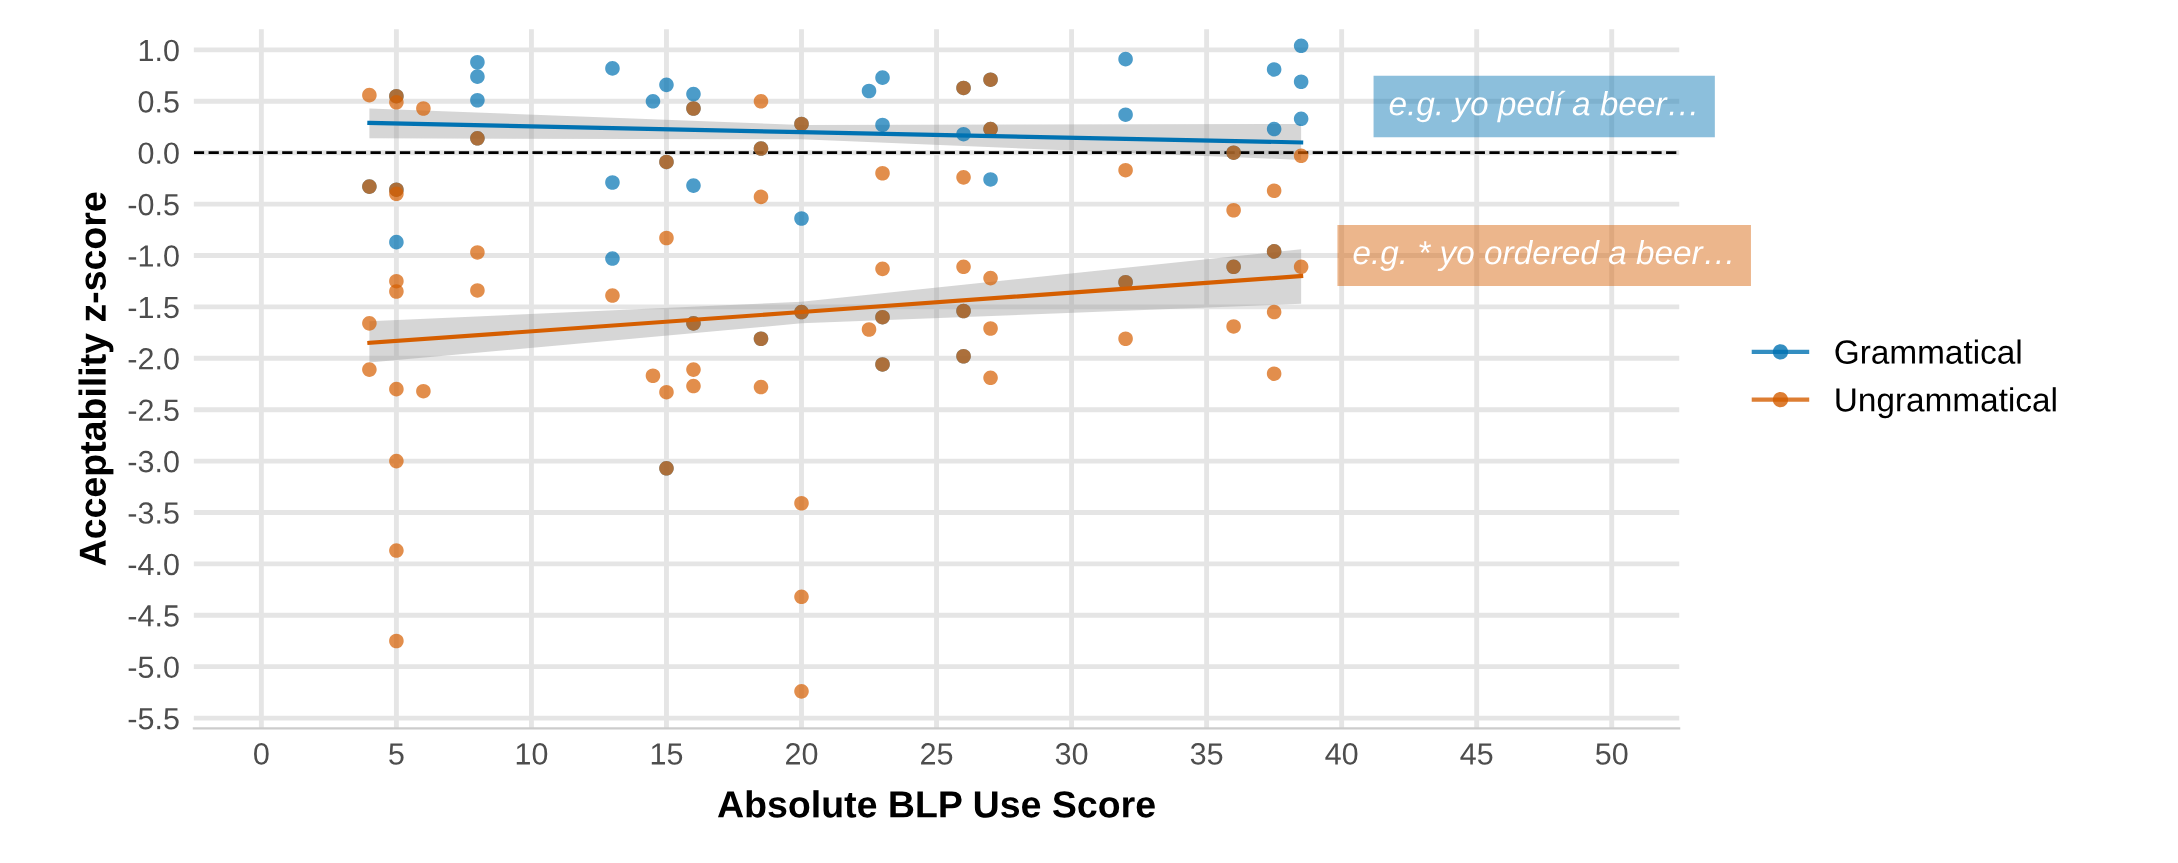 This screenshot has height=863, width=2178. What do you see at coordinates (936, 804) in the screenshot?
I see `x-axis-title: Absolute BLP Use Score` at bounding box center [936, 804].